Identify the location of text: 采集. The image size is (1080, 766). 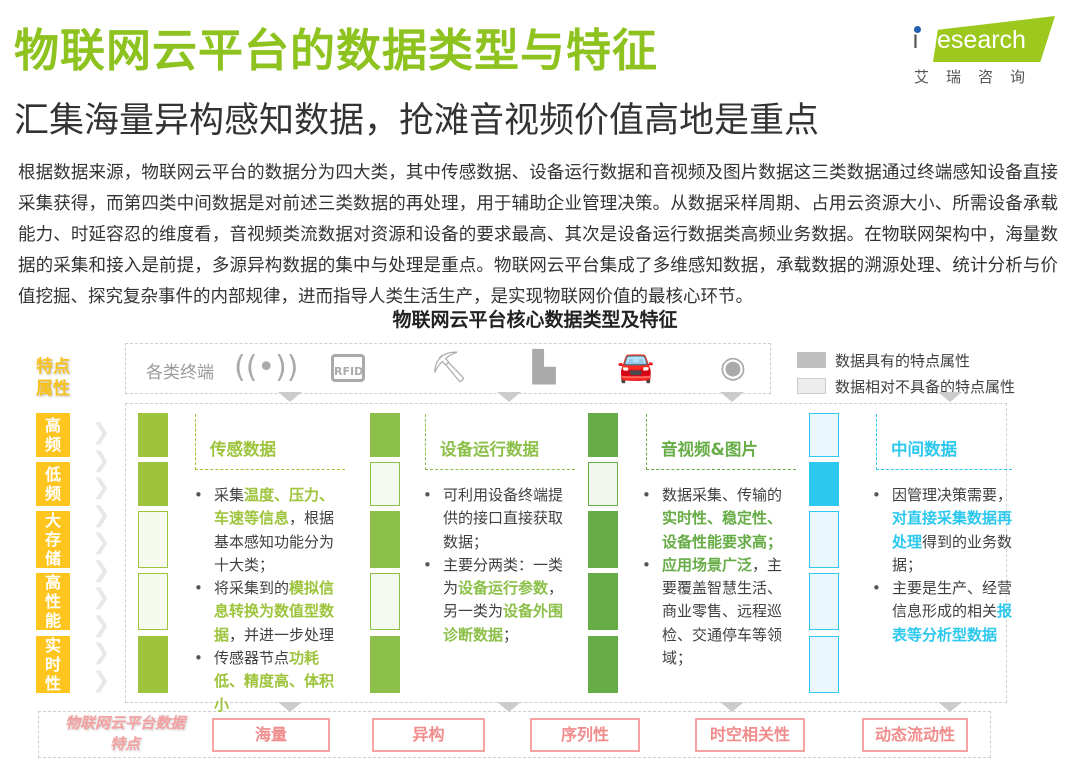
(229, 495).